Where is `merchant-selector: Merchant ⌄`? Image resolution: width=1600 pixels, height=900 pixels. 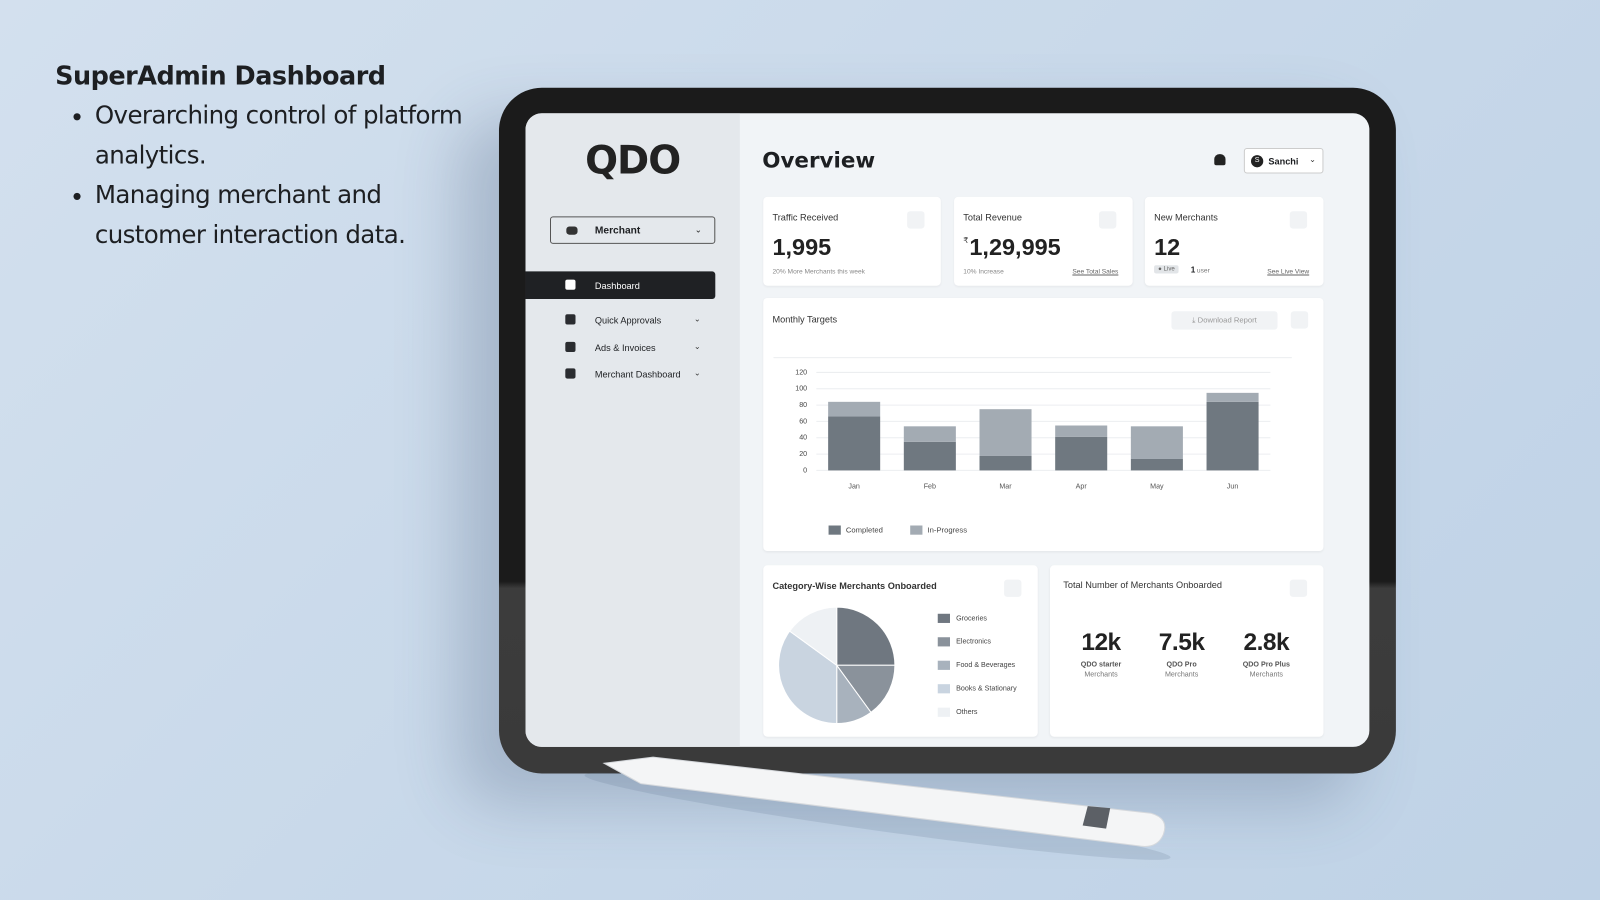
merchant-selector: Merchant ⌄ is located at coordinates (632, 230).